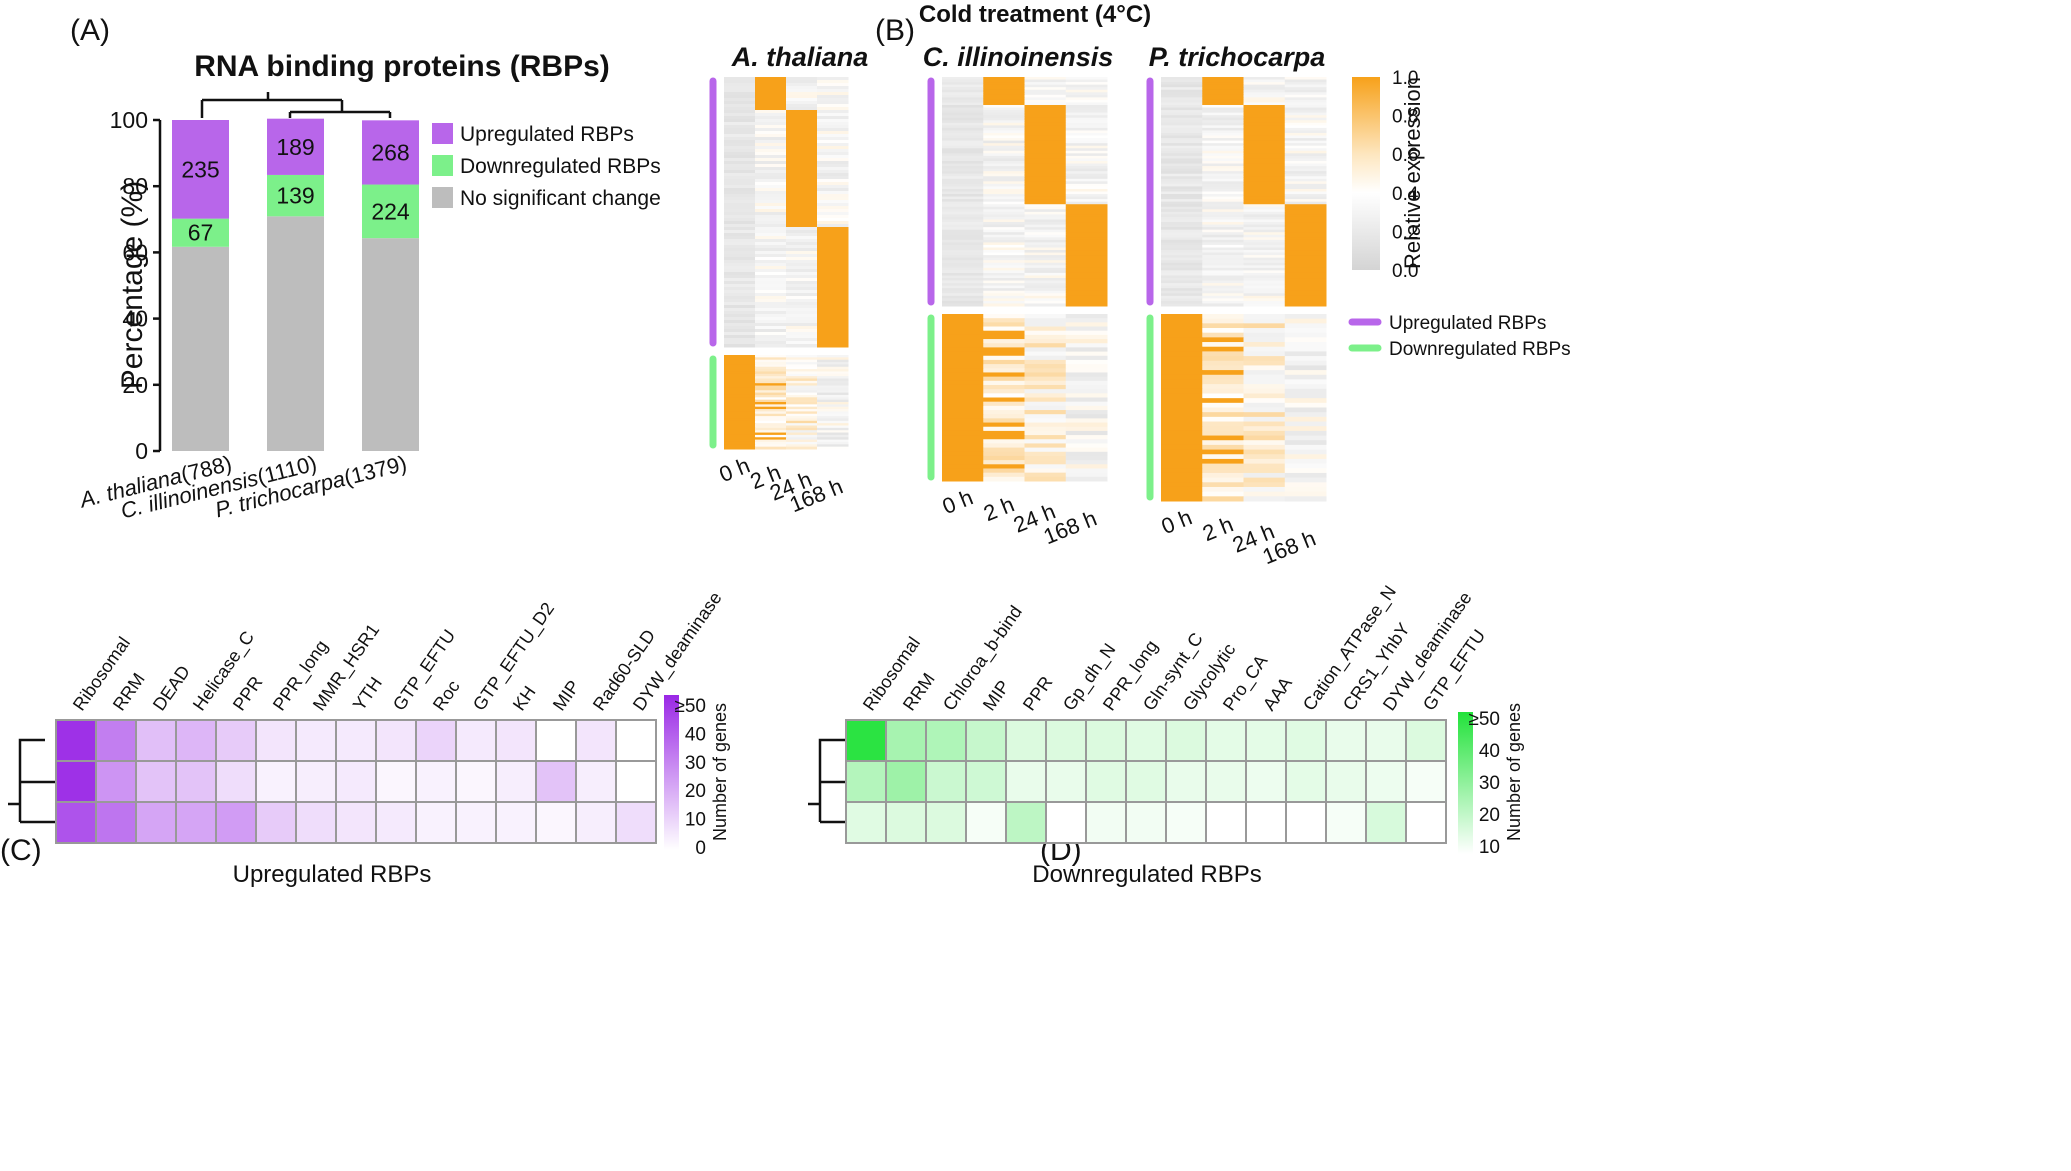 Image resolution: width=2071 pixels, height=1171 pixels. What do you see at coordinates (1405, 232) in the screenshot?
I see `colorbar-tick-4: 0.2` at bounding box center [1405, 232].